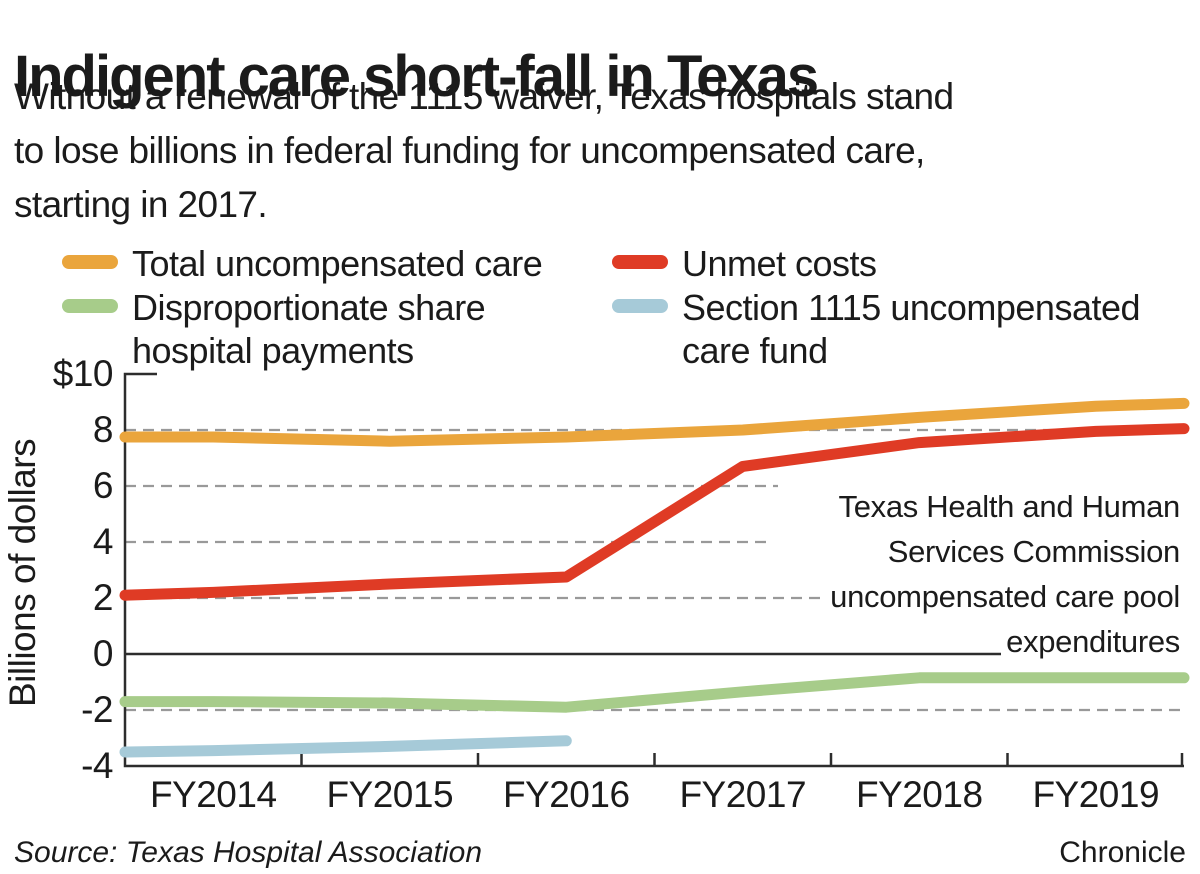 The height and width of the screenshot is (874, 1200). What do you see at coordinates (309, 329) in the screenshot?
I see `legend-label: Disproportionate share hospital payments` at bounding box center [309, 329].